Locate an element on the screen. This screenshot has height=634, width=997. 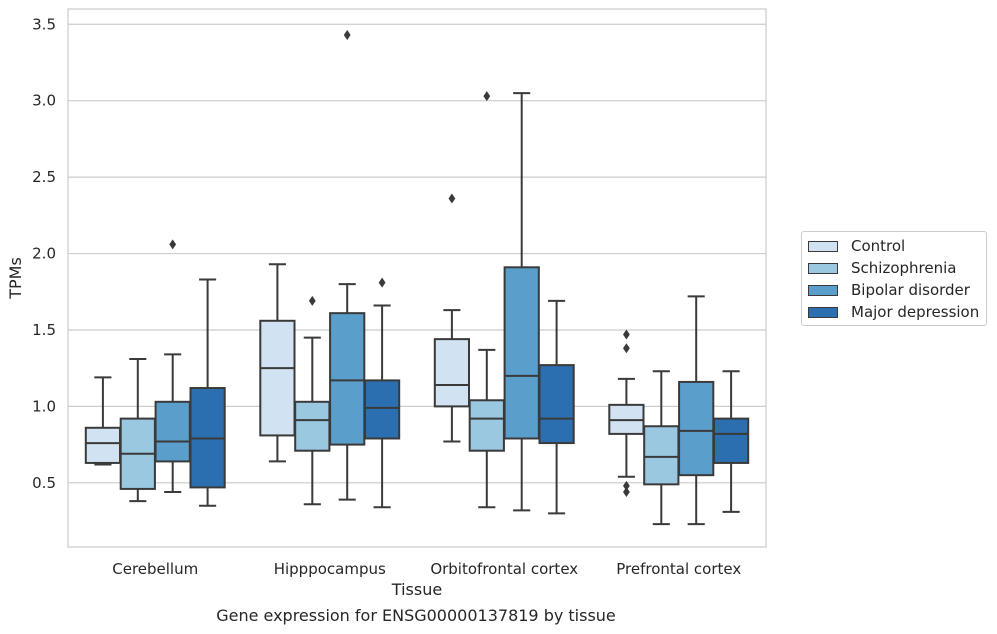
y-tick-label: 3.0 is located at coordinates (44, 101).